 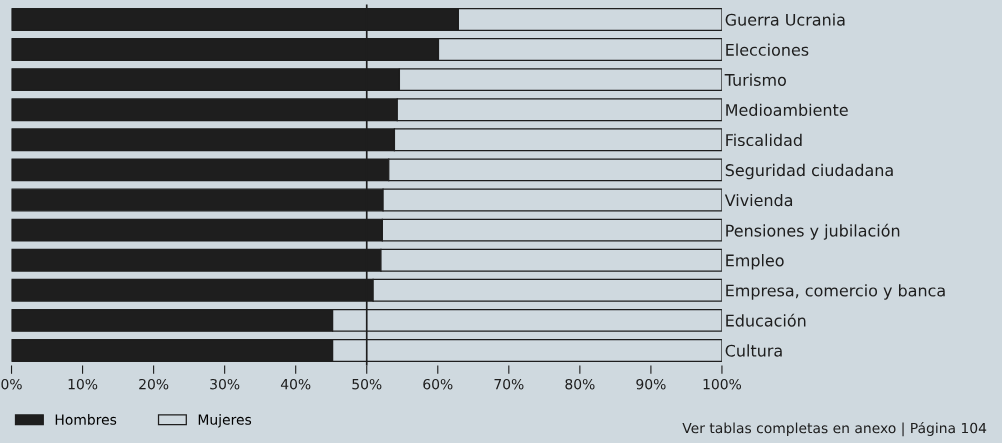 I want to click on x-tick-label: 90%, so click(x=651, y=384).